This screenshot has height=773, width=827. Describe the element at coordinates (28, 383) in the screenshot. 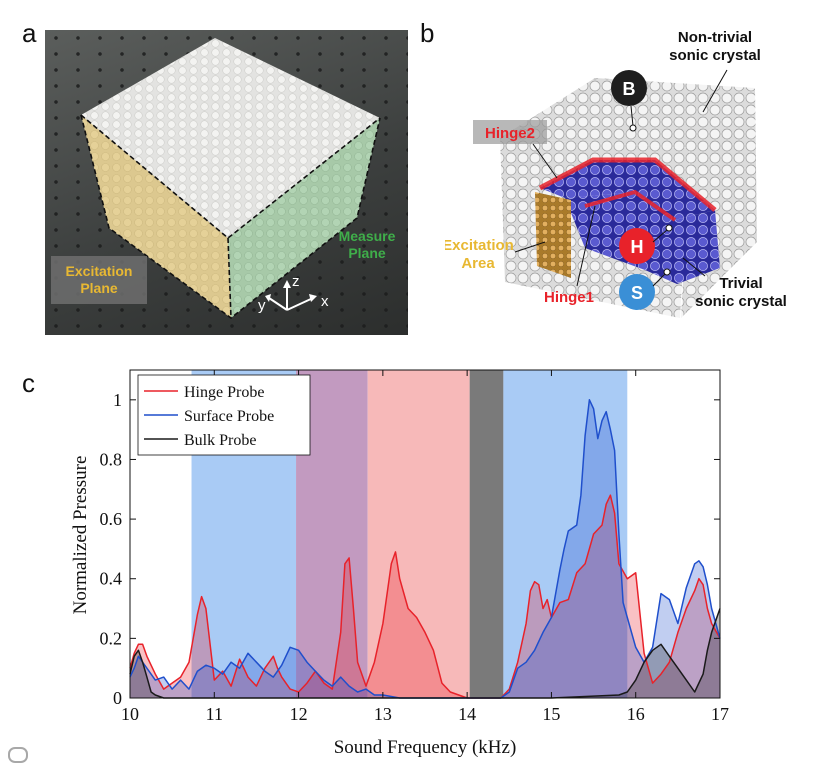

I see `panel-label-c: c` at that location.